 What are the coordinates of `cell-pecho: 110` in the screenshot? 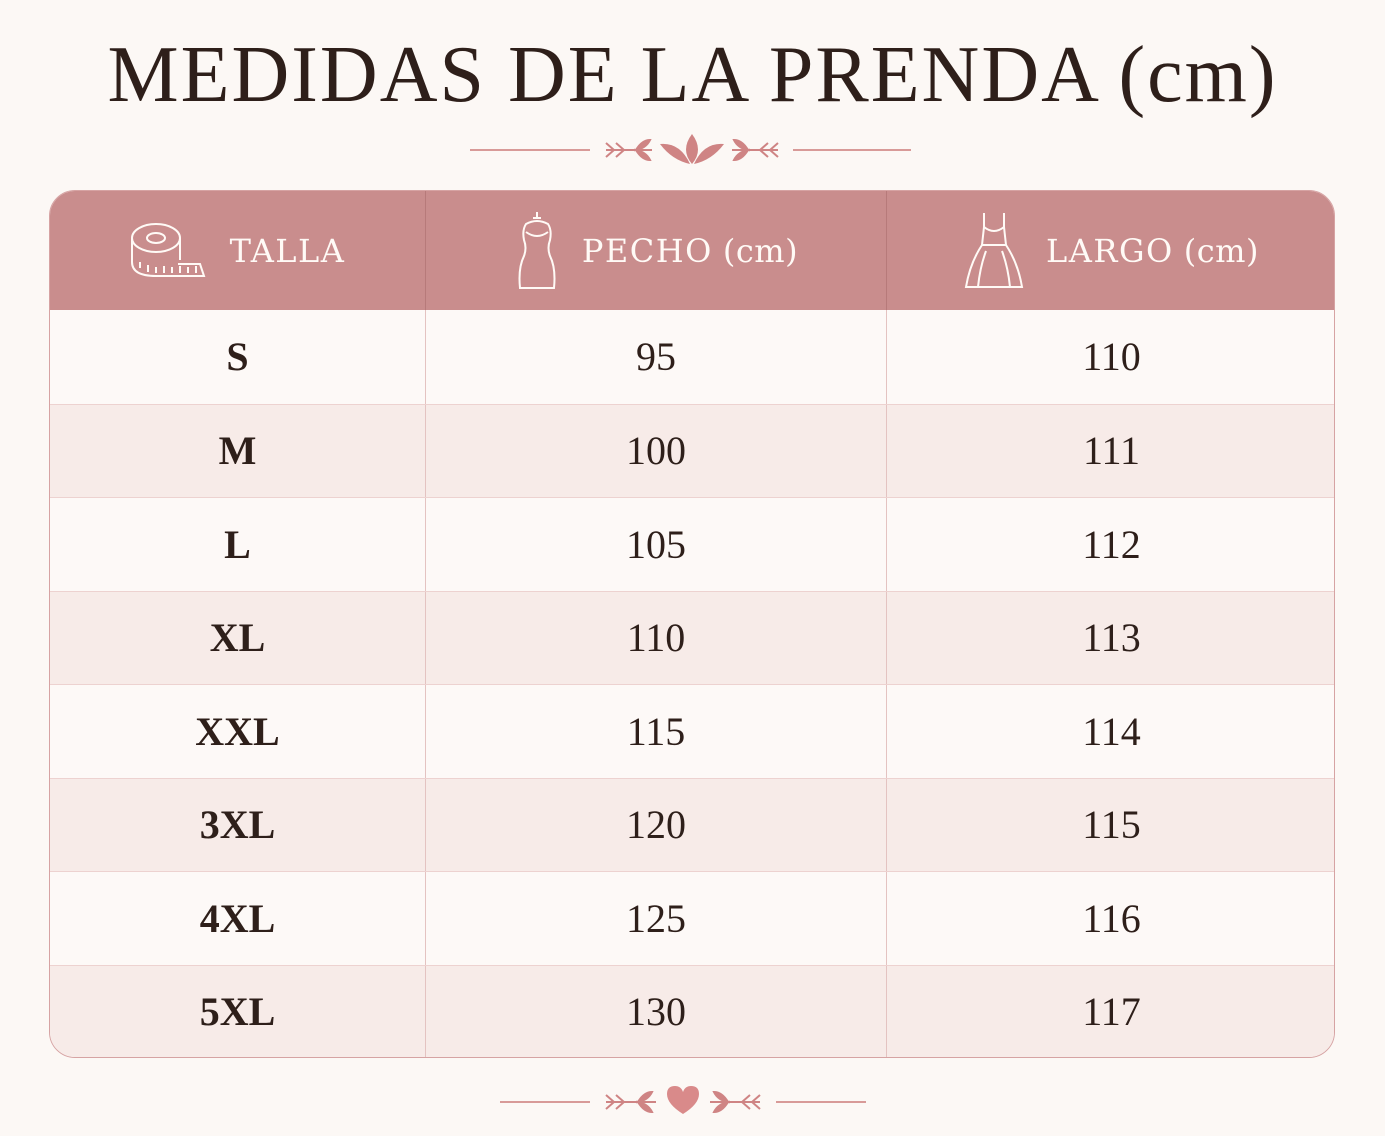 It's located at (655, 637).